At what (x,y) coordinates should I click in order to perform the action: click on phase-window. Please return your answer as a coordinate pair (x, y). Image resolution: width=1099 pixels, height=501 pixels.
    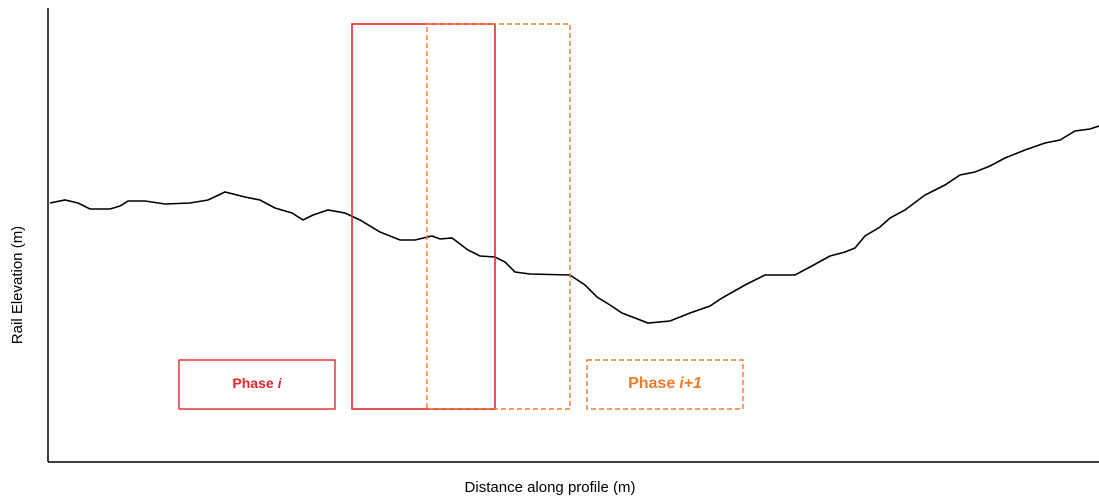
    Looking at the image, I should click on (423, 216).